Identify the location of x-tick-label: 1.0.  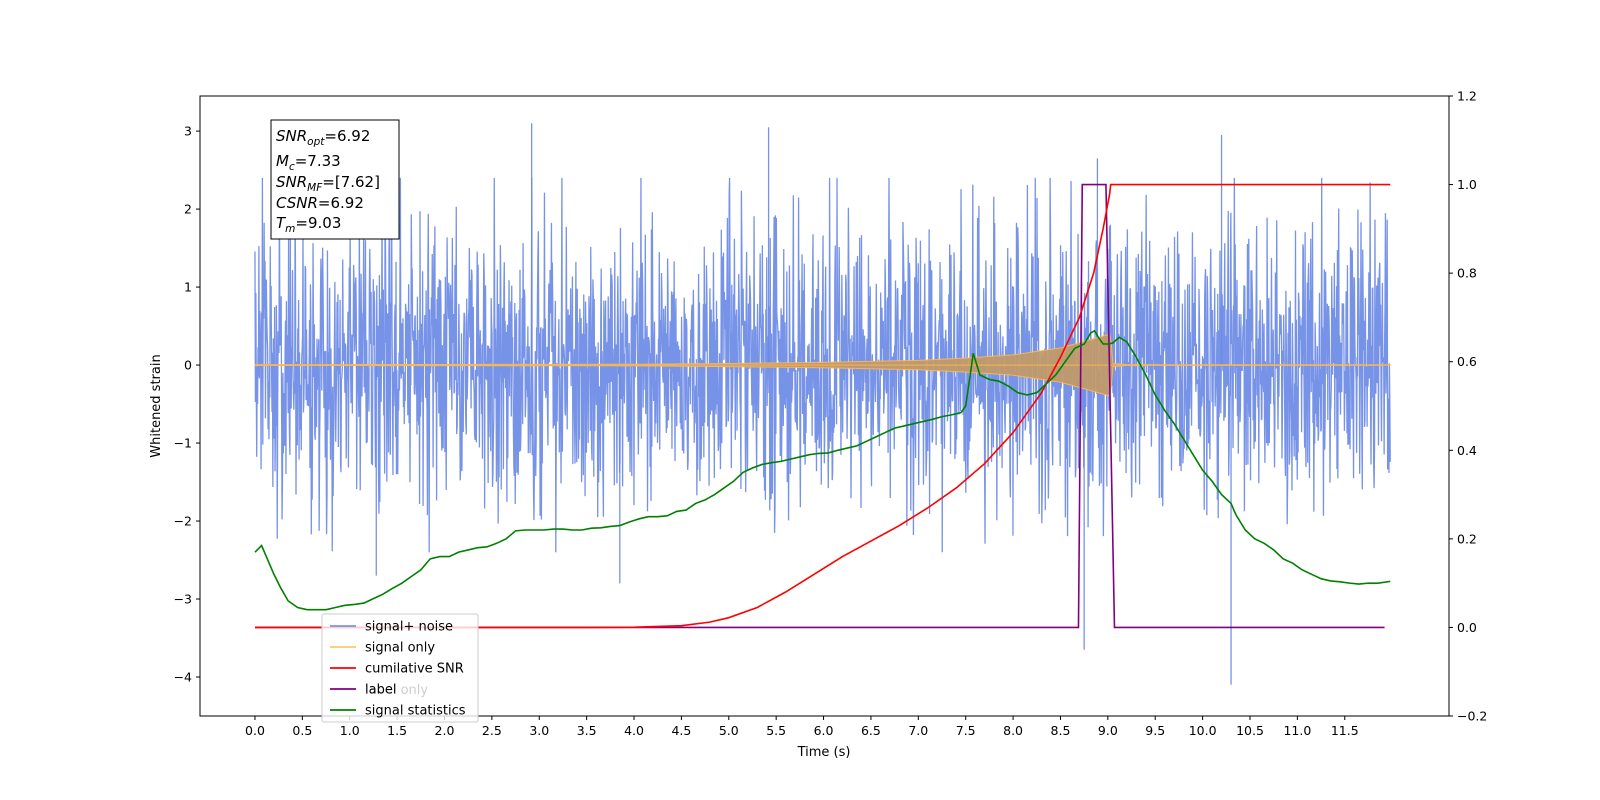
(350, 730).